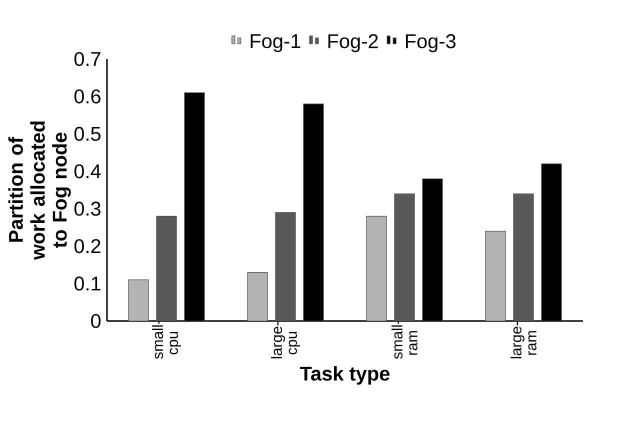  What do you see at coordinates (405, 339) in the screenshot?
I see `x-tick-label: small-ram` at bounding box center [405, 339].